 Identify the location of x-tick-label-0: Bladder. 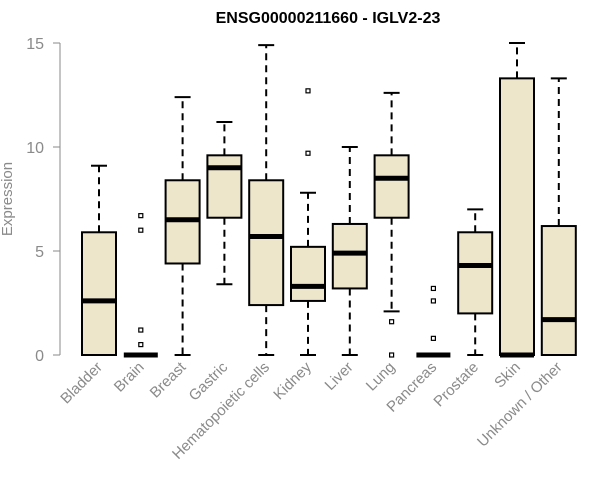
(81, 383).